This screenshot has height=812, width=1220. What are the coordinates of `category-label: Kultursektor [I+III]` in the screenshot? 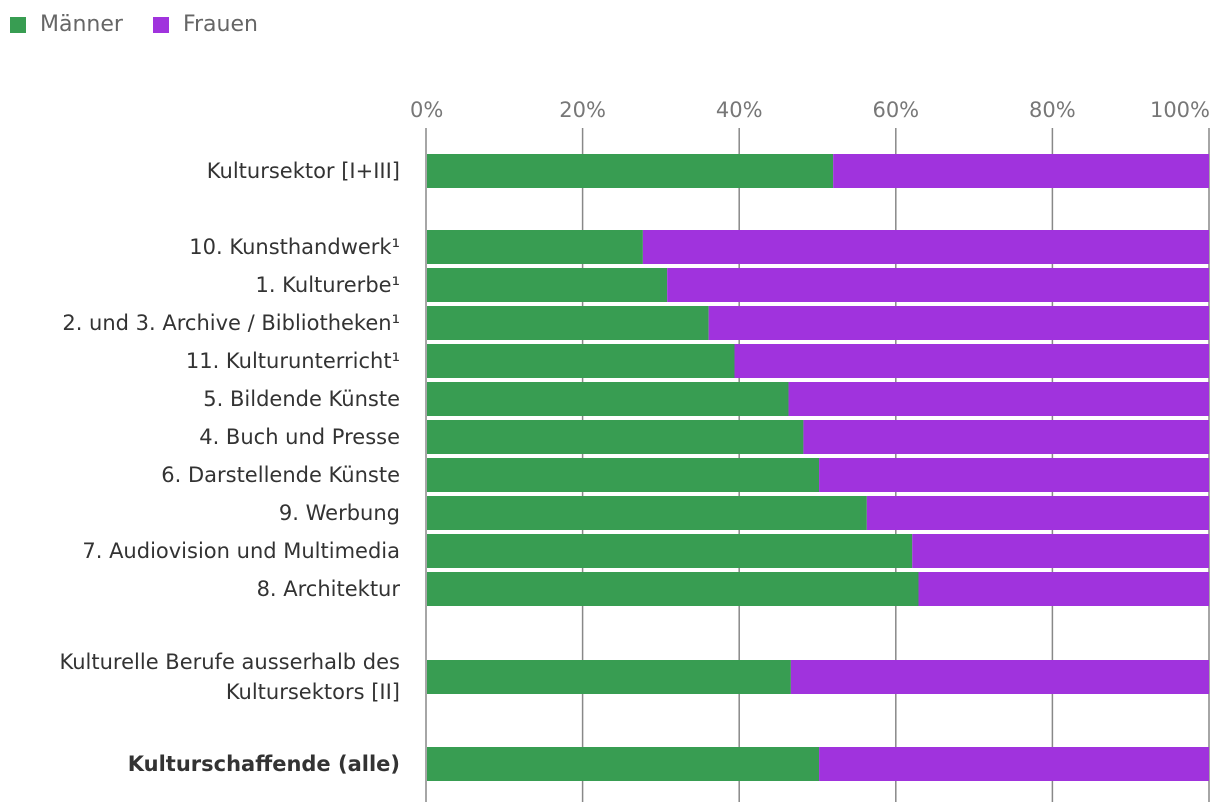 It's located at (303, 171).